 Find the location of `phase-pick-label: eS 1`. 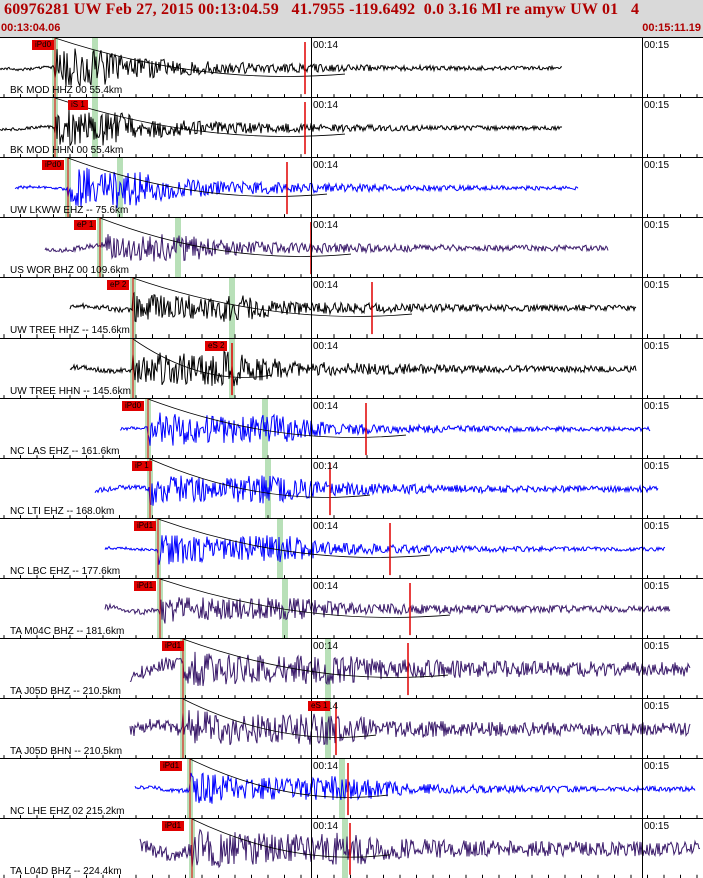

phase-pick-label: eS 1 is located at coordinates (319, 706).